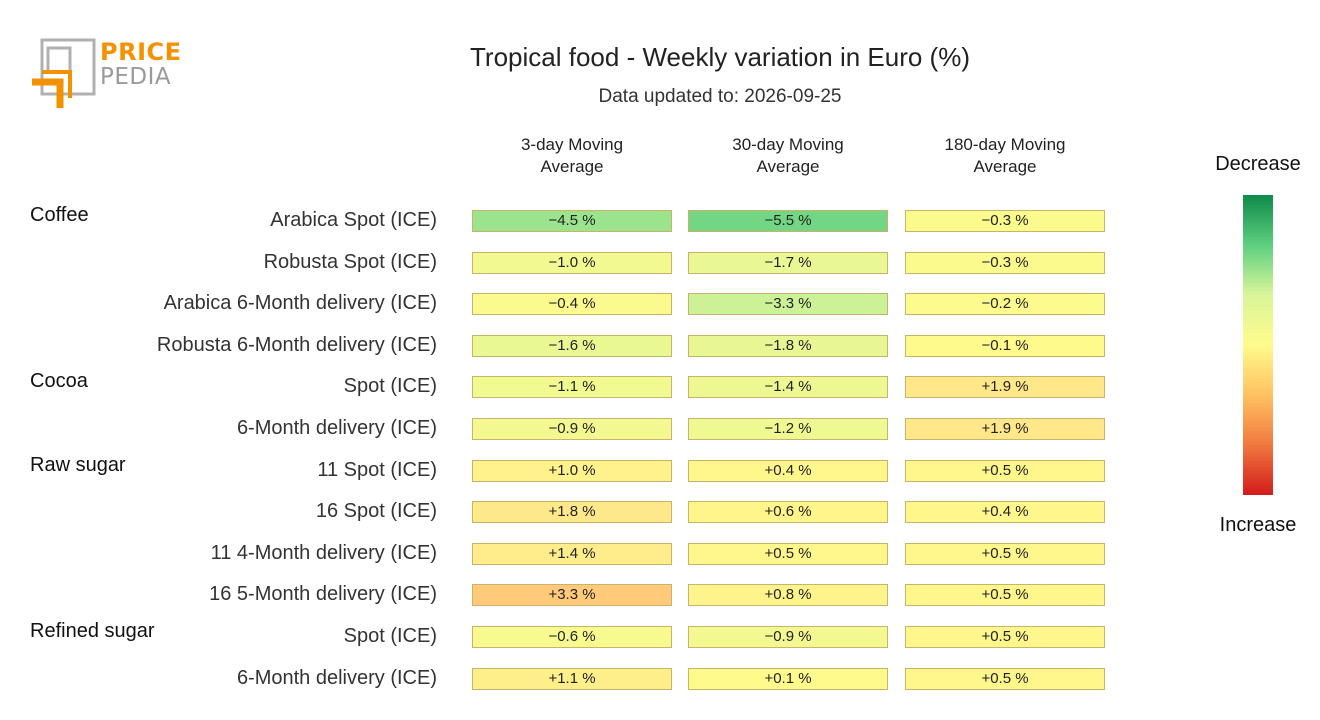 Image resolution: width=1320 pixels, height=720 pixels. I want to click on value-cell: −1.7 %, so click(788, 262).